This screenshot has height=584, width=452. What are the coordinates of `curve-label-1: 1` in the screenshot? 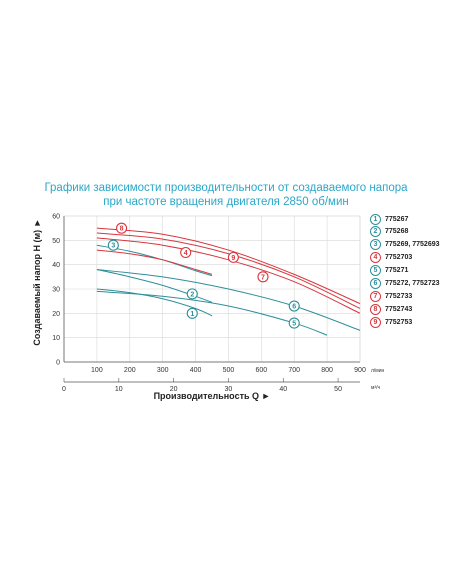 It's located at (192, 313).